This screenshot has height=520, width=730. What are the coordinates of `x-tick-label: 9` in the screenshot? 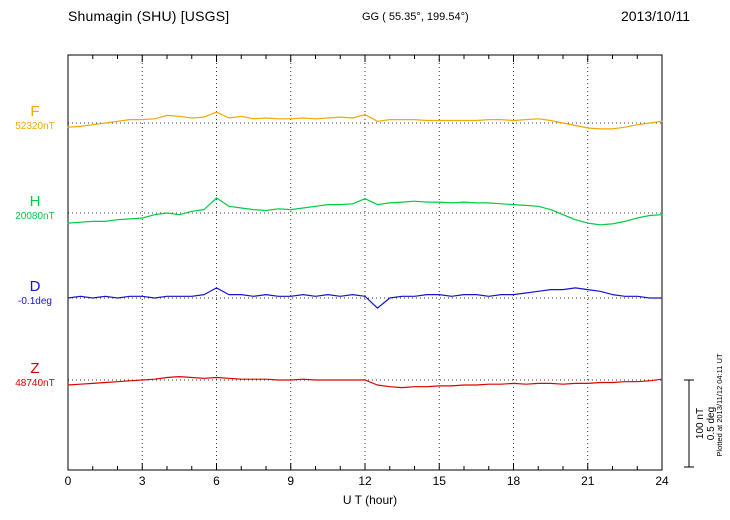 It's located at (291, 481).